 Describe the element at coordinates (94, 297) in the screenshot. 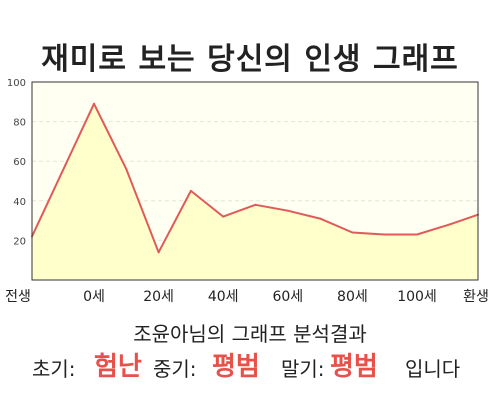

I see `x-tick-label: 0세` at that location.